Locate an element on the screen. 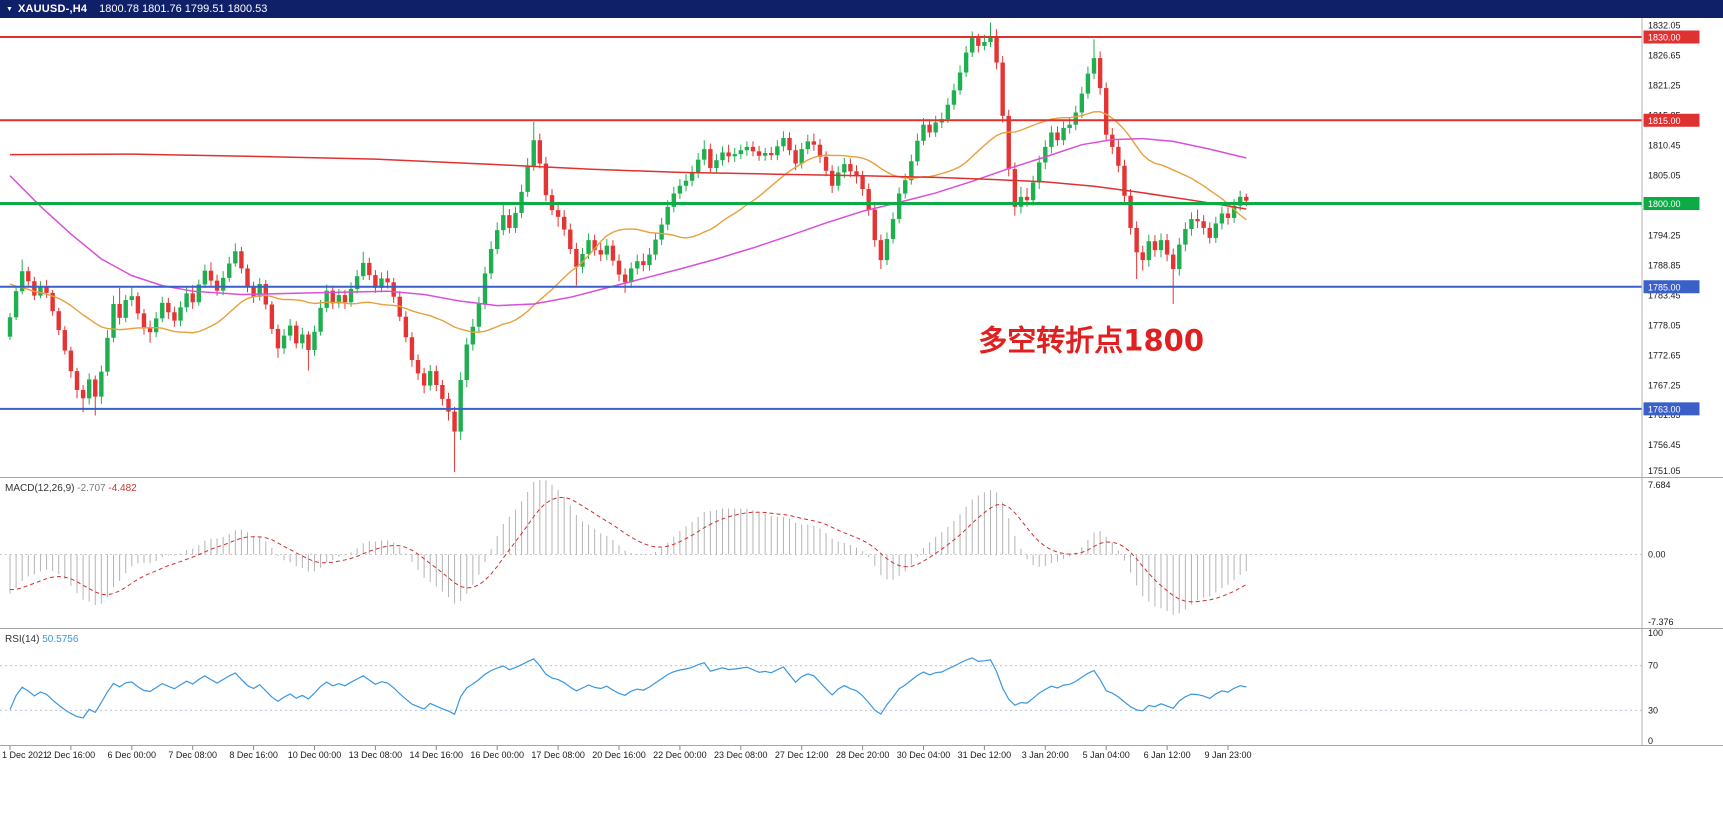 The height and width of the screenshot is (838, 1723). price-axis-label: 1810.45 is located at coordinates (1664, 146).